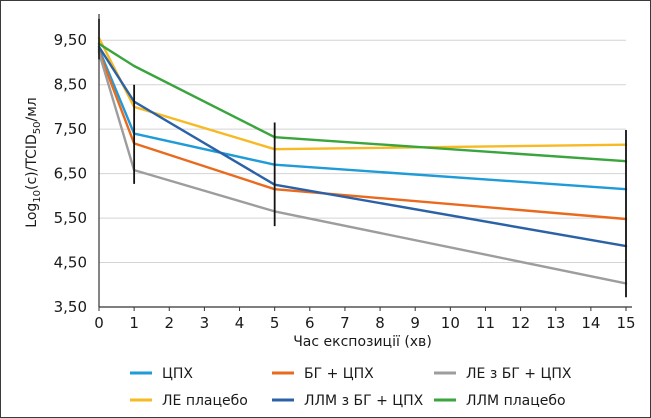 The width and height of the screenshot is (651, 418). I want to click on y-axis-label: Log10(c)/TCID50/мл, so click(33, 162).